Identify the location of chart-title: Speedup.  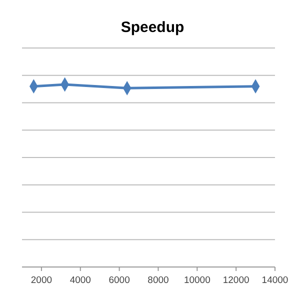
(152, 27).